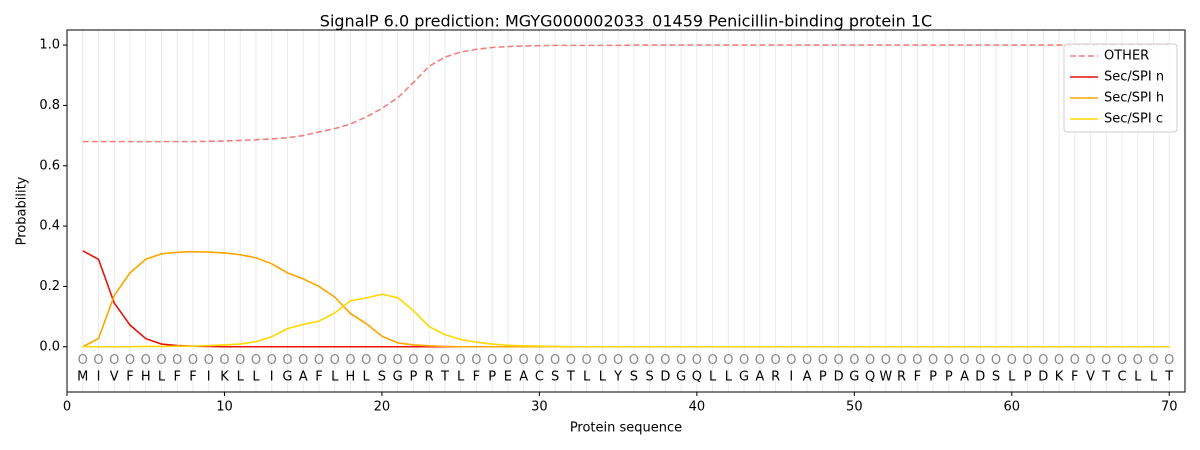 This screenshot has width=1200, height=450. What do you see at coordinates (49, 165) in the screenshot?
I see `y-tick-label: 0.6` at bounding box center [49, 165].